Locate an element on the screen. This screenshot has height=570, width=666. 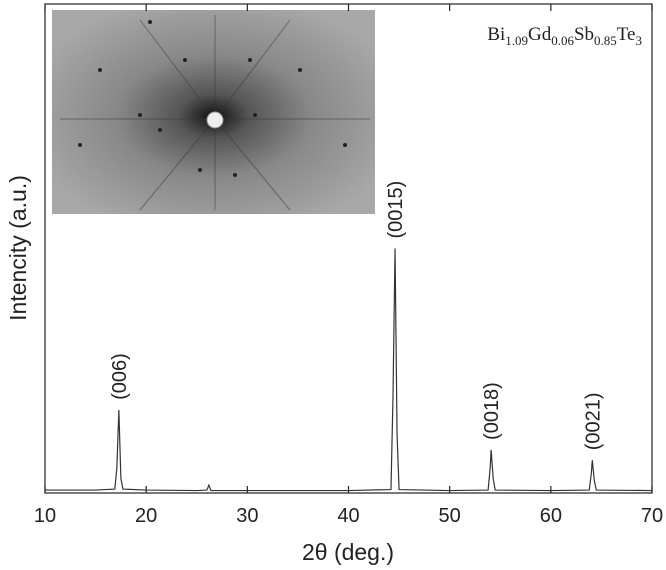
sample-element: Gd is located at coordinates (540, 34).